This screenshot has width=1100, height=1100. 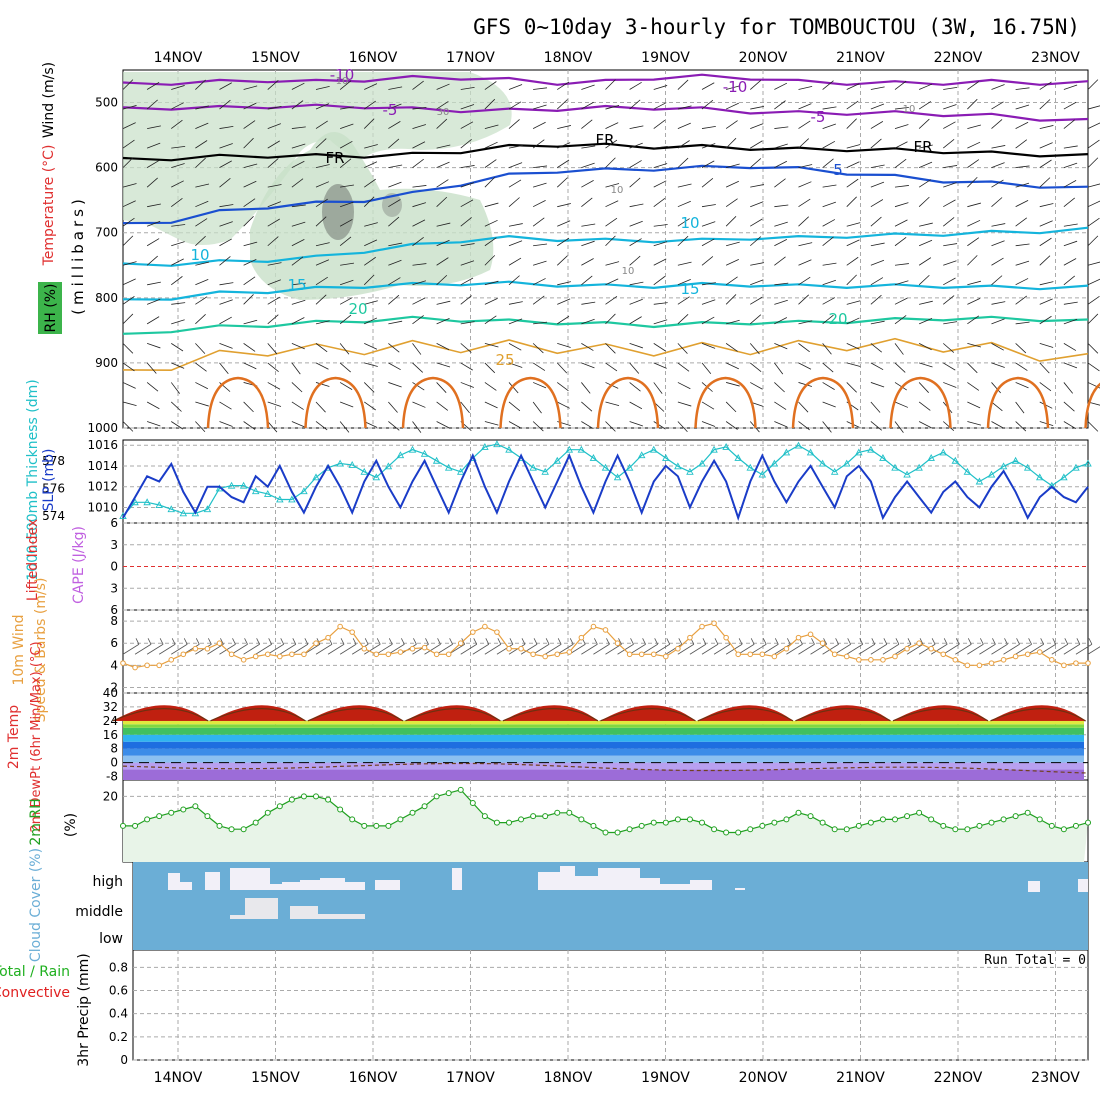 I want to click on isotherm-line, so click(x=605, y=152).